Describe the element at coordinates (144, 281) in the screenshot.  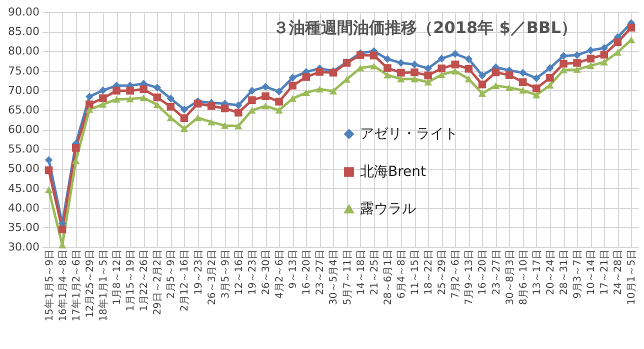
I see `x-tick-label: 1月22～26日` at that location.